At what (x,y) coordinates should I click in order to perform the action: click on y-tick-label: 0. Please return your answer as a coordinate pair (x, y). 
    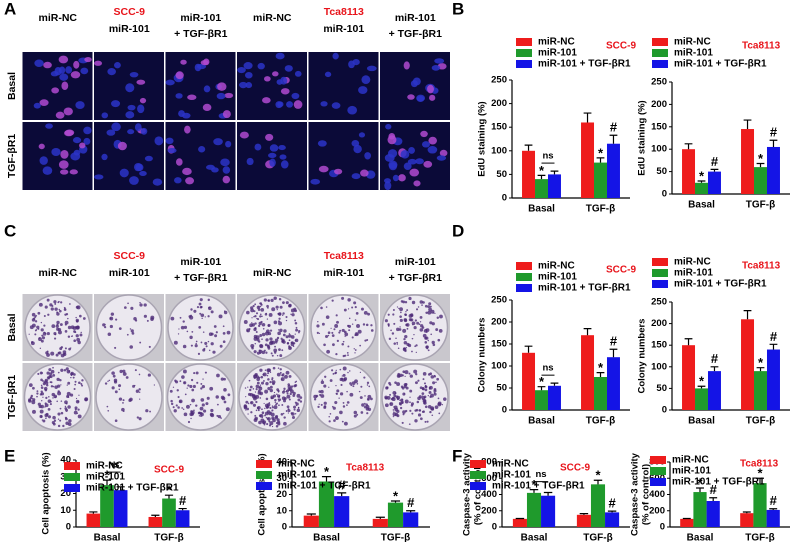
    Looking at the image, I should click on (662, 527).